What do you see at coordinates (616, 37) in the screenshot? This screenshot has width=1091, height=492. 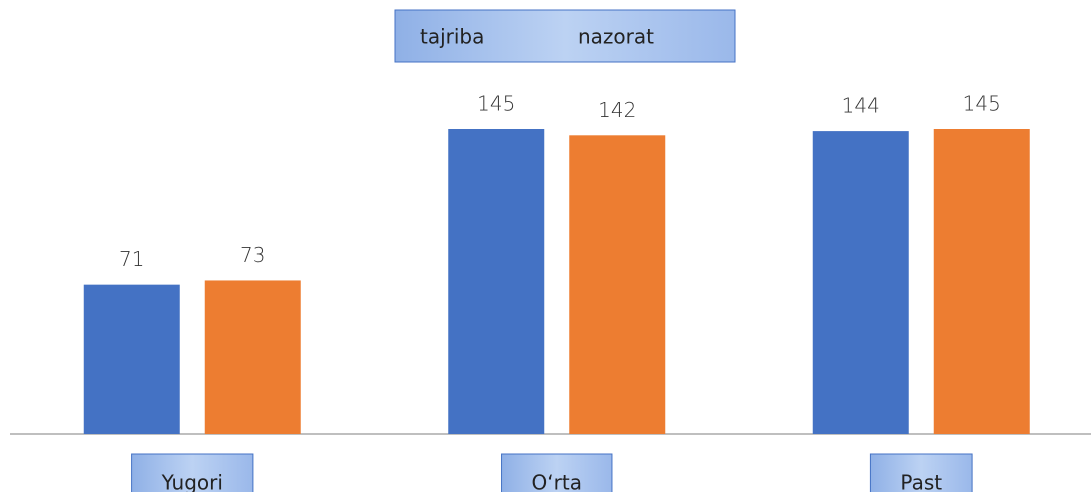 I see `legend-label: nazorat` at bounding box center [616, 37].